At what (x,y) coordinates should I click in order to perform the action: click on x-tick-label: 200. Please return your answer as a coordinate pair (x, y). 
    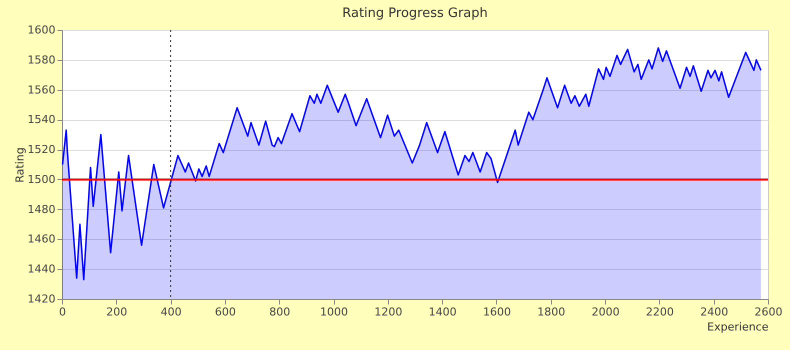
    Looking at the image, I should click on (117, 312).